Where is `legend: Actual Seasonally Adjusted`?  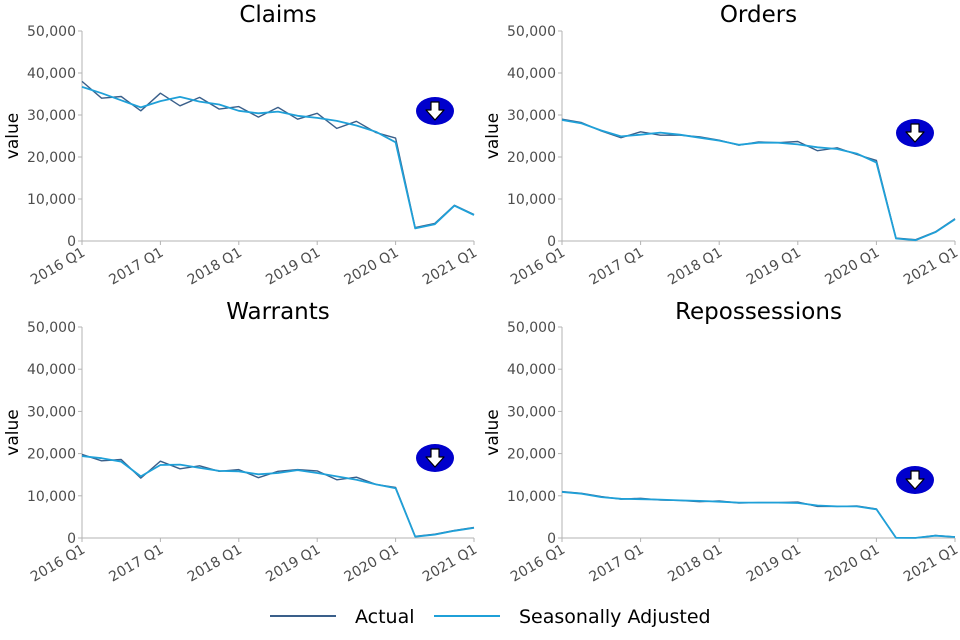
legend: Actual Seasonally Adjusted is located at coordinates (490, 617).